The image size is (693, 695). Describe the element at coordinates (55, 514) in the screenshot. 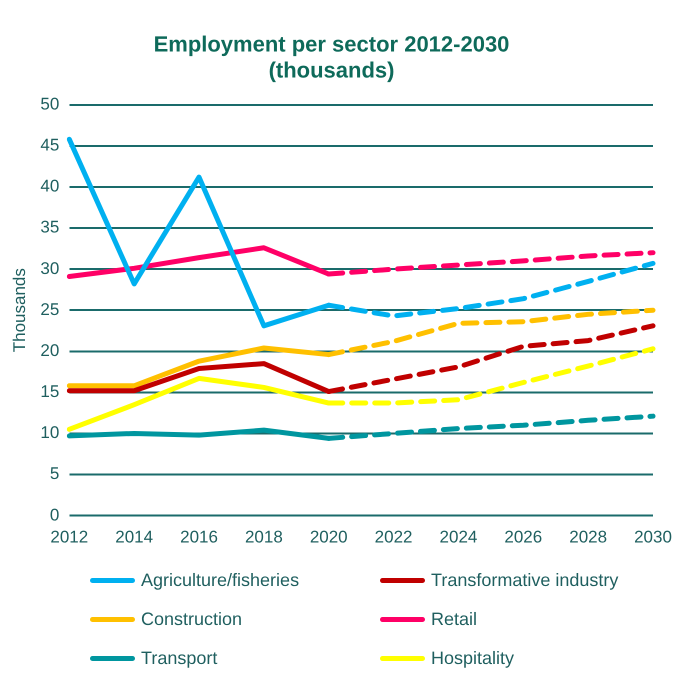

I see `y-tick-label: 0` at that location.